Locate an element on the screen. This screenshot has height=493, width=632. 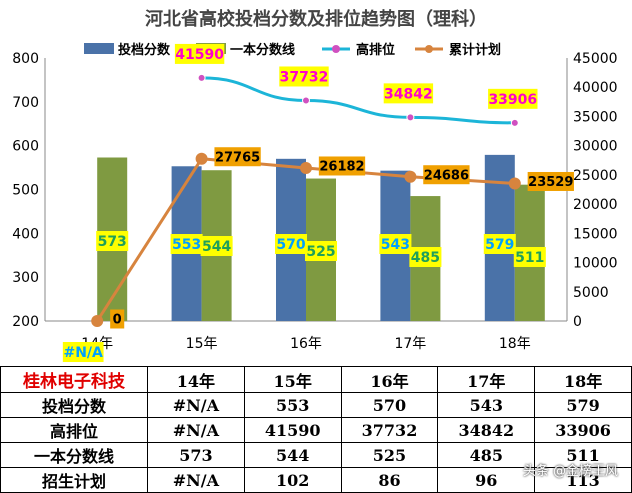
right-tick-label: 0 is located at coordinates (577, 322).